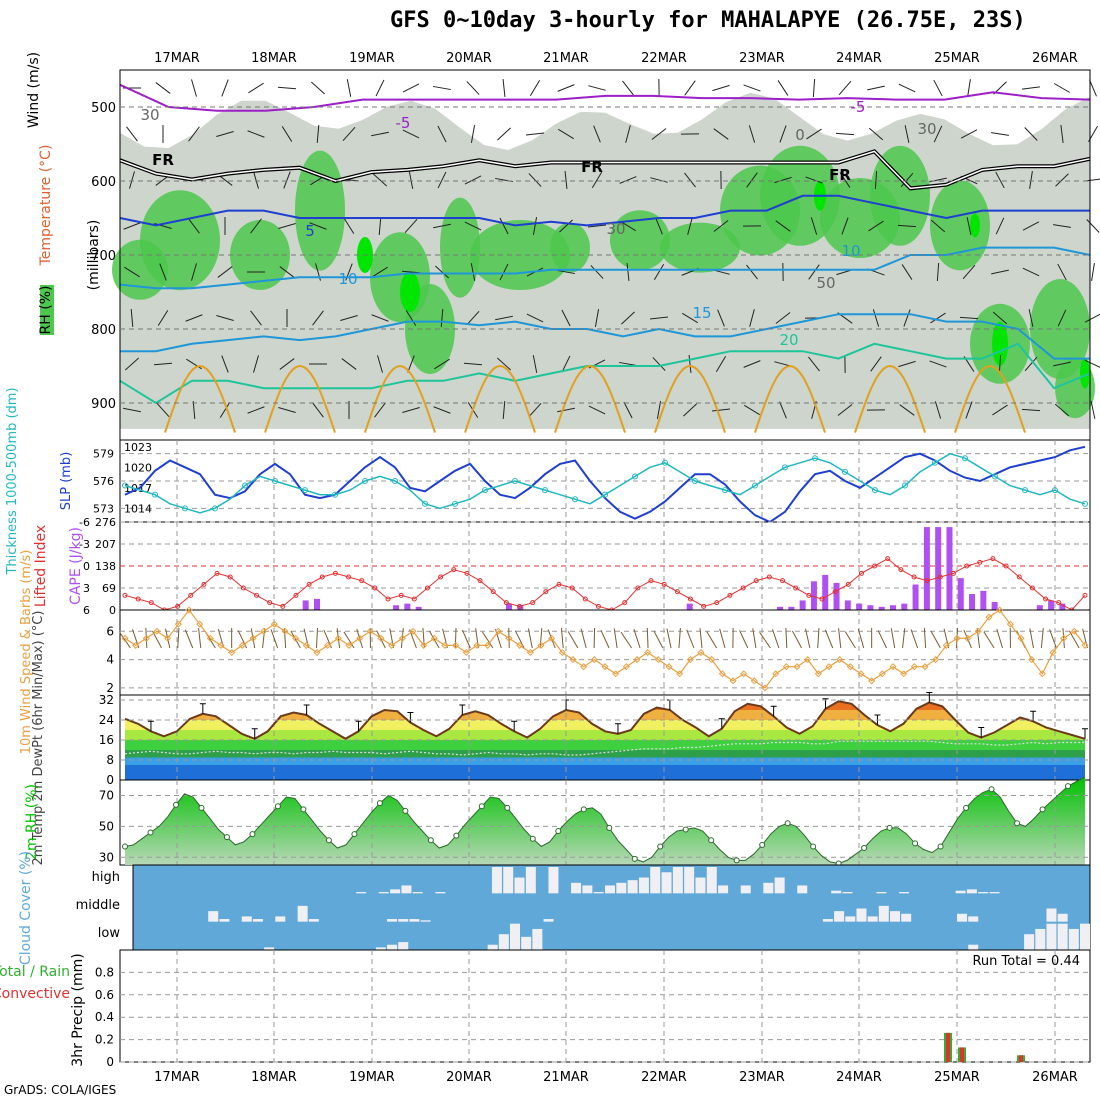 This screenshot has height=1100, width=1100. I want to click on precip-tick-label: 0.6, so click(104, 995).